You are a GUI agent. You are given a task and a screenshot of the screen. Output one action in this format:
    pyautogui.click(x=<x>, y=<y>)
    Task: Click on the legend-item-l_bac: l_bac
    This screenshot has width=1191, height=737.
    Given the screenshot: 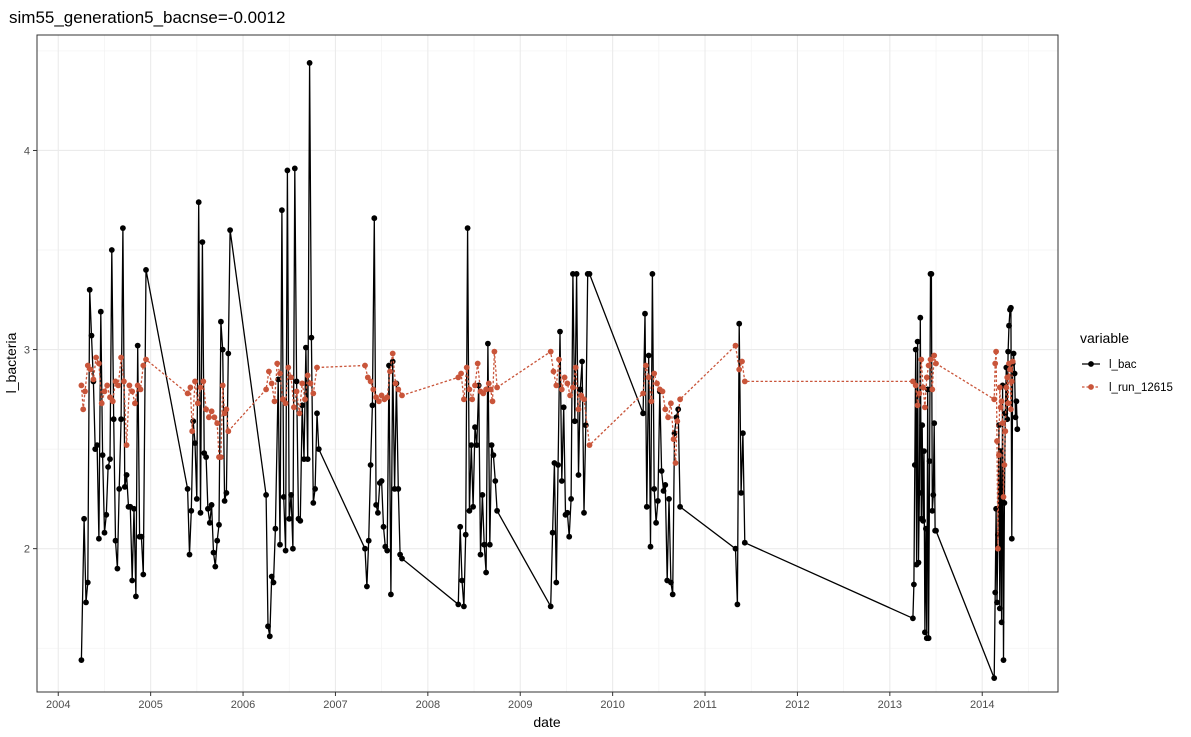 What is the action you would take?
    pyautogui.click(x=1109, y=365)
    